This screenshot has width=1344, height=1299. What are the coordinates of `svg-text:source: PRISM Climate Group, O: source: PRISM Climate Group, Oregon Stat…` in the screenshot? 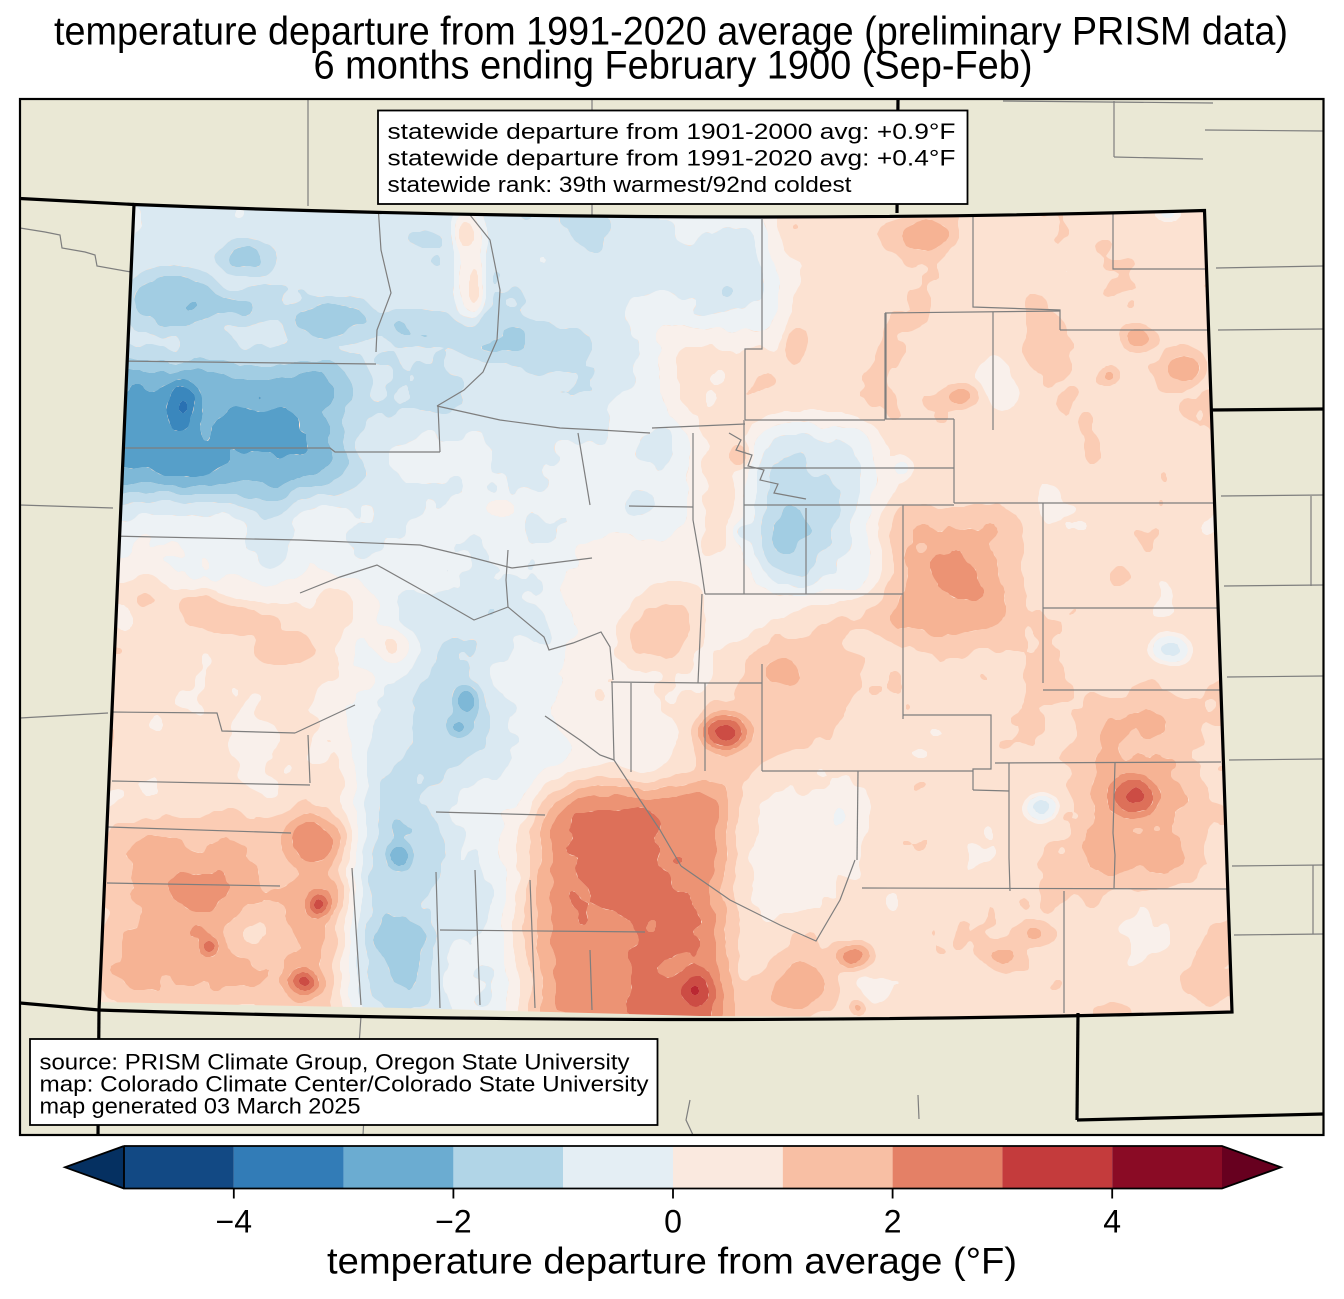 It's located at (335, 1062).